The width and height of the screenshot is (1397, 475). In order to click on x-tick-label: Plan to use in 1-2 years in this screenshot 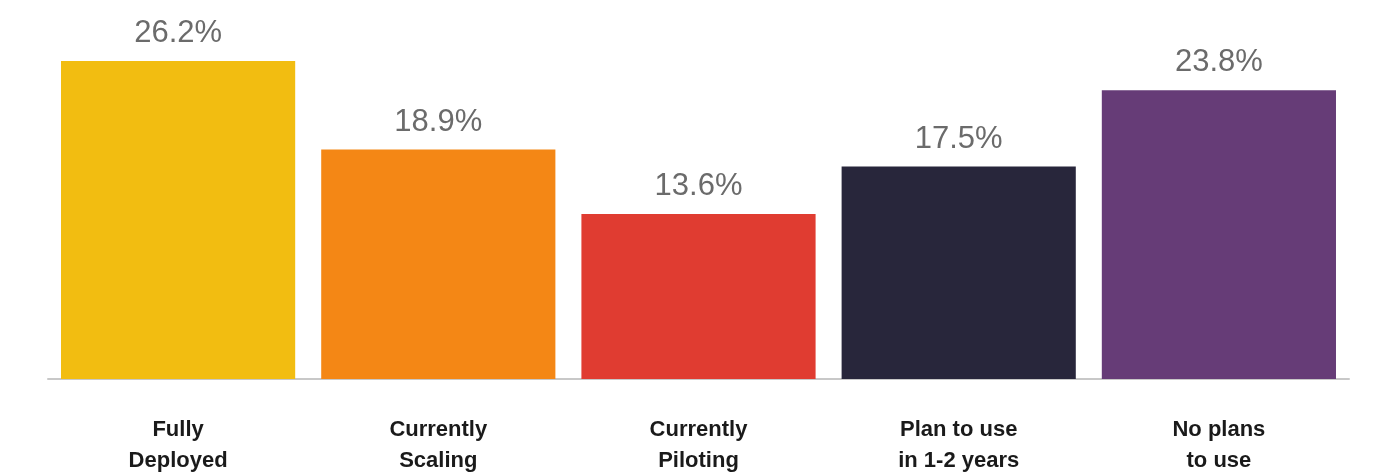, I will do `click(959, 444)`.